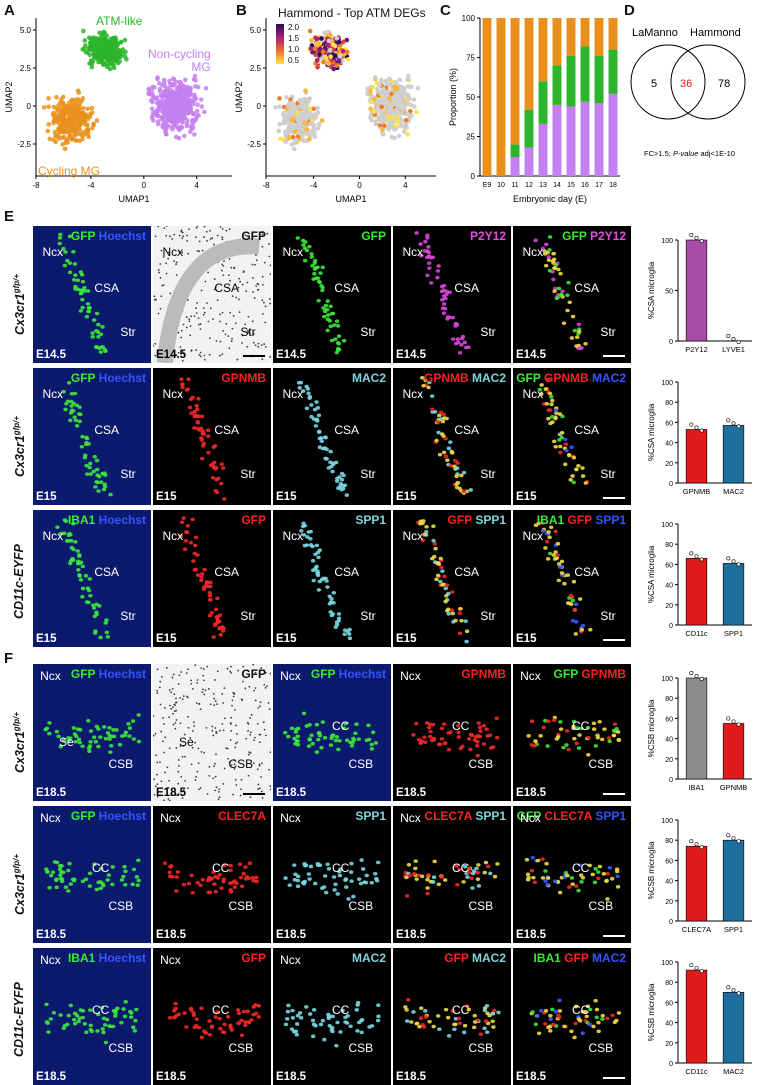 The image size is (761, 1085). Describe the element at coordinates (514, 185) in the screenshot. I see `x-tick-label: 11` at that location.